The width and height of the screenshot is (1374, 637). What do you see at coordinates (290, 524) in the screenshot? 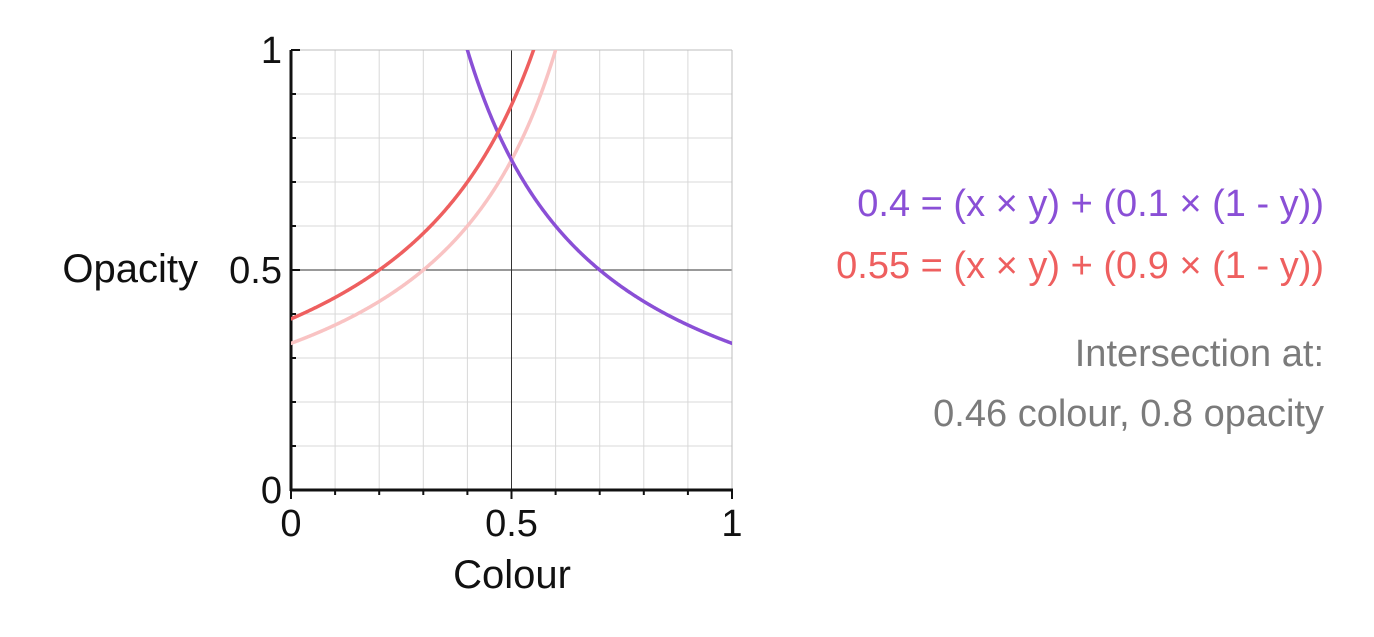
I see `x-tick-label: 0` at bounding box center [290, 524].